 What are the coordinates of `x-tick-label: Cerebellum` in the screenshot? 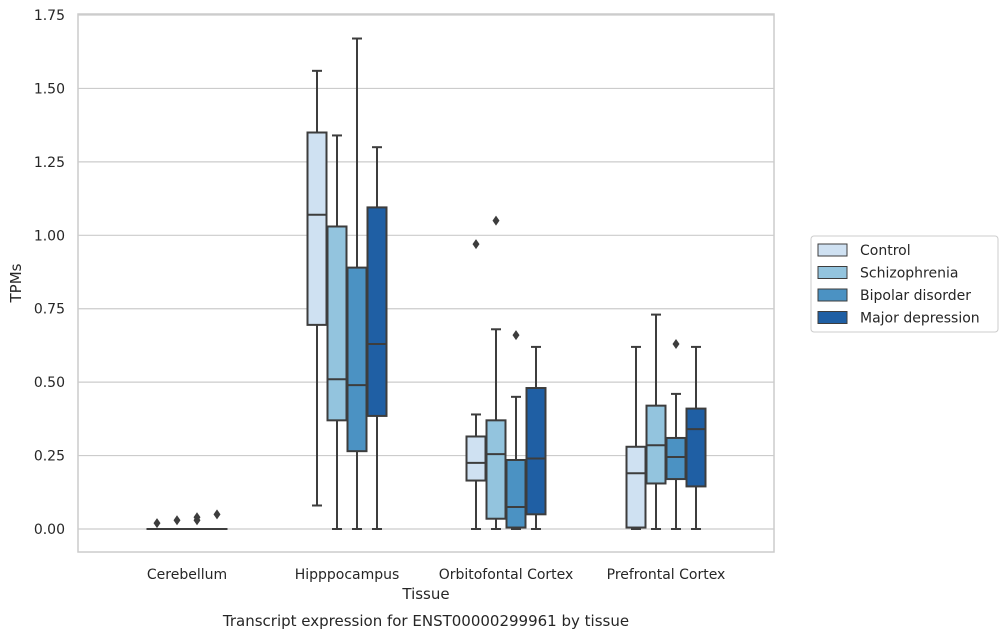 It's located at (187, 575).